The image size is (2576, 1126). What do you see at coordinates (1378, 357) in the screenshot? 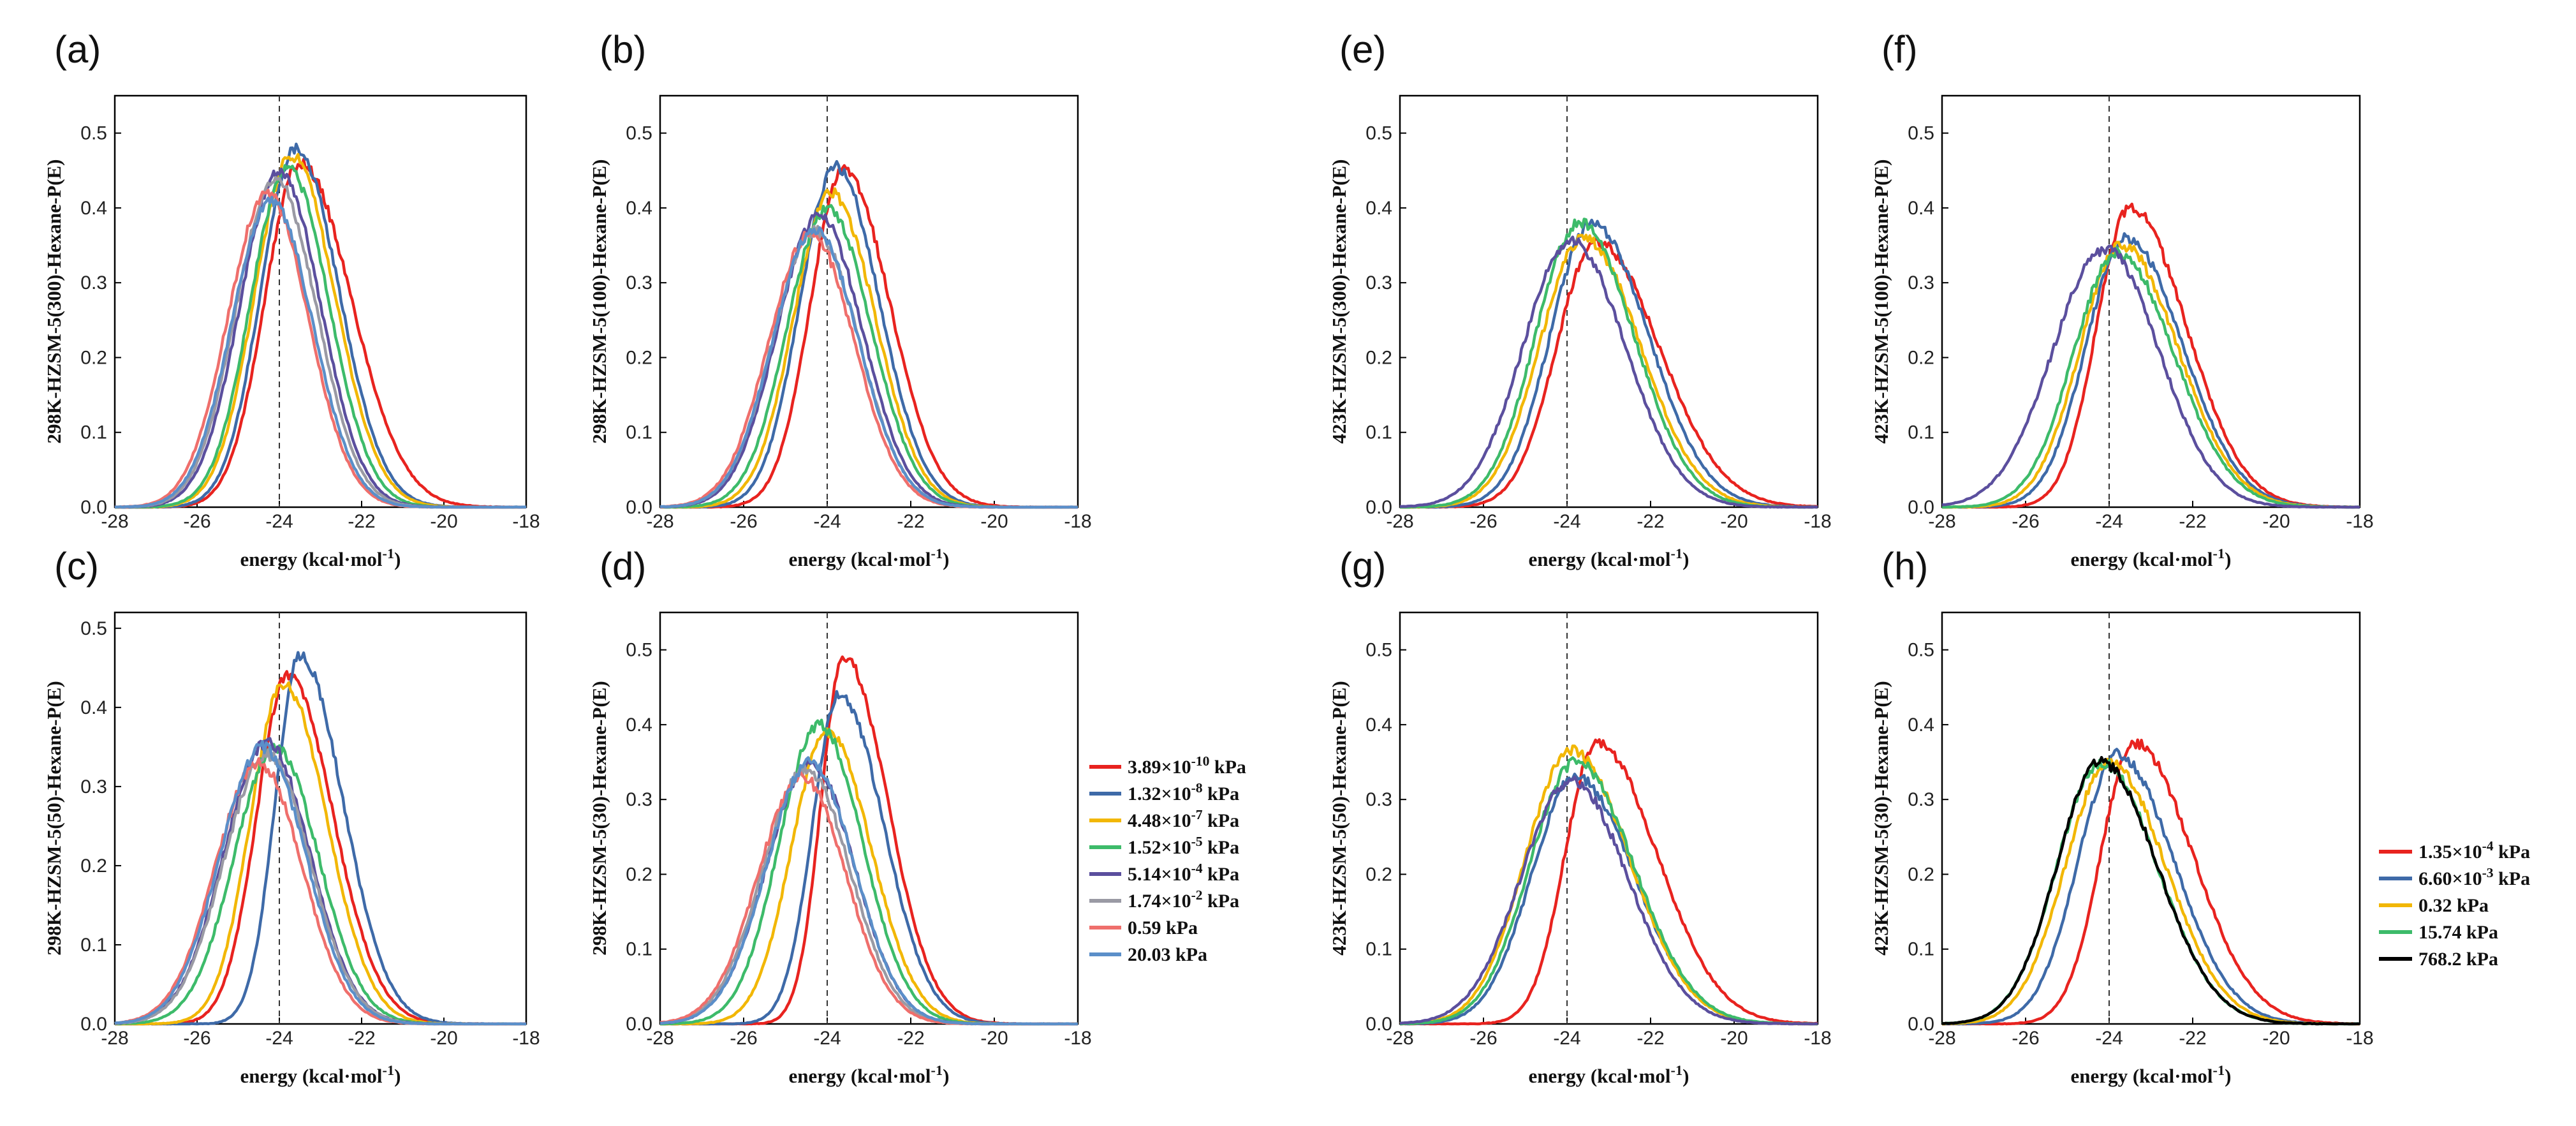
I see `y-tick-label-e: 0.2` at bounding box center [1378, 357].